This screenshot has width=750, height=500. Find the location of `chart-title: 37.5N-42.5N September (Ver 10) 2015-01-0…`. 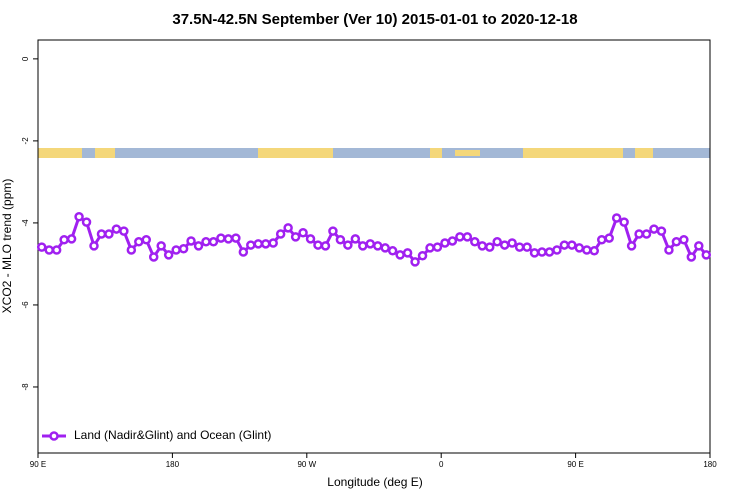

chart-title: 37.5N-42.5N September (Ver 10) 2015-01-0… is located at coordinates (374, 19).